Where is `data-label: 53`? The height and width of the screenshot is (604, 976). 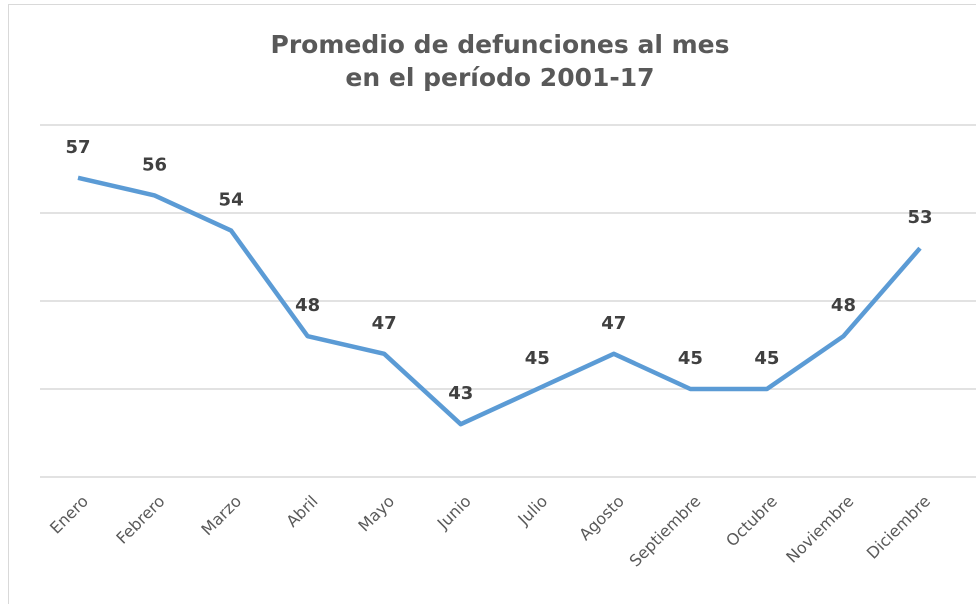 data-label: 53 is located at coordinates (919, 217).